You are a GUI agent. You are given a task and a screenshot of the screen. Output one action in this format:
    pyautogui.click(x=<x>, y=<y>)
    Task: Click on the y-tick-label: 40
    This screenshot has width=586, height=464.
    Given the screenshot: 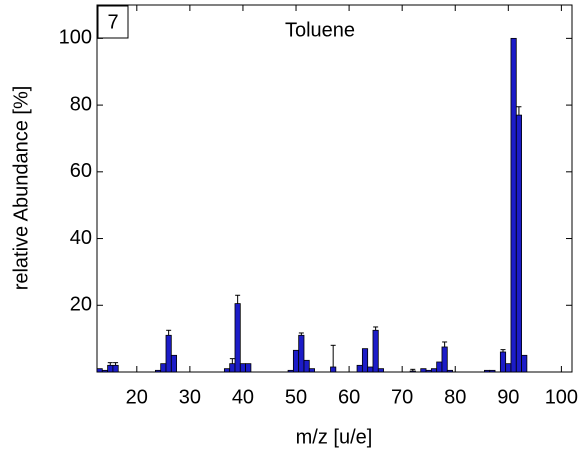 What is the action you would take?
    pyautogui.click(x=81, y=238)
    